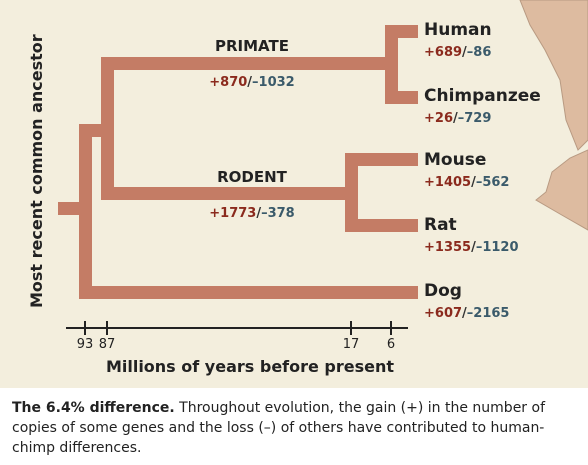 This screenshot has width=588, height=465. What do you see at coordinates (107, 128) in the screenshot?
I see `node-87-connector` at bounding box center [107, 128].